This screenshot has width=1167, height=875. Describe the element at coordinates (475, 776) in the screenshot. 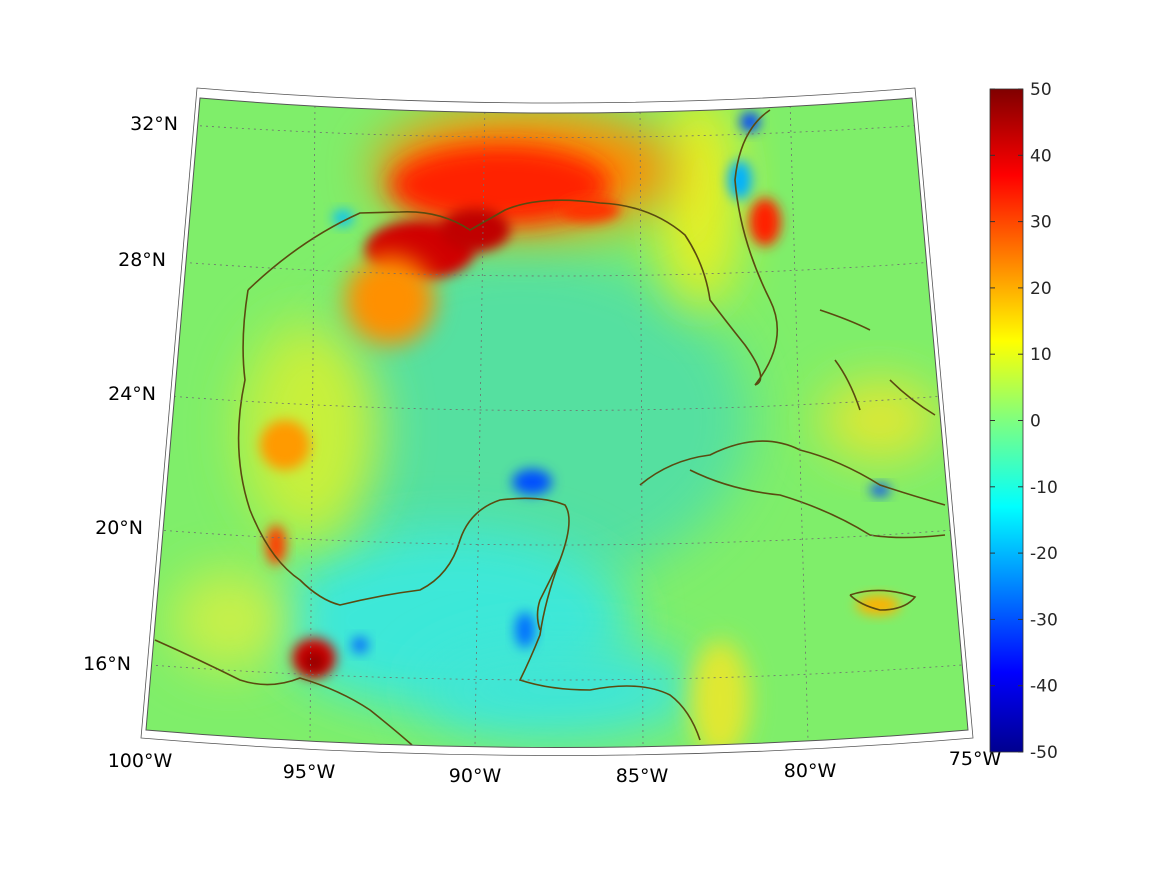

I see `lon-label: 90°W` at that location.